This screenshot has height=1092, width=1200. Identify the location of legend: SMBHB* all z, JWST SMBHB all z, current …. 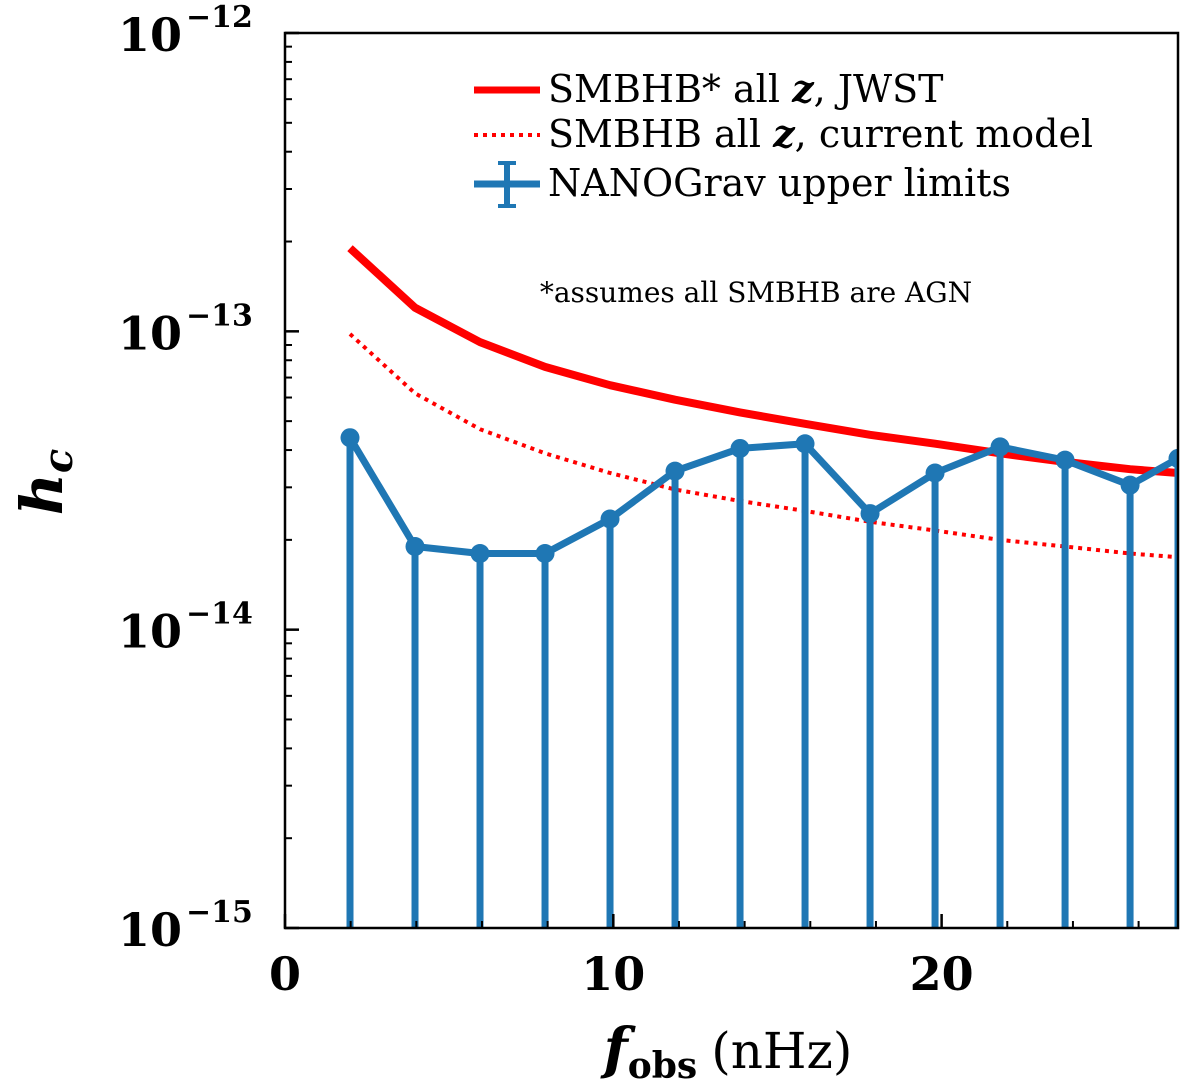
(783, 137).